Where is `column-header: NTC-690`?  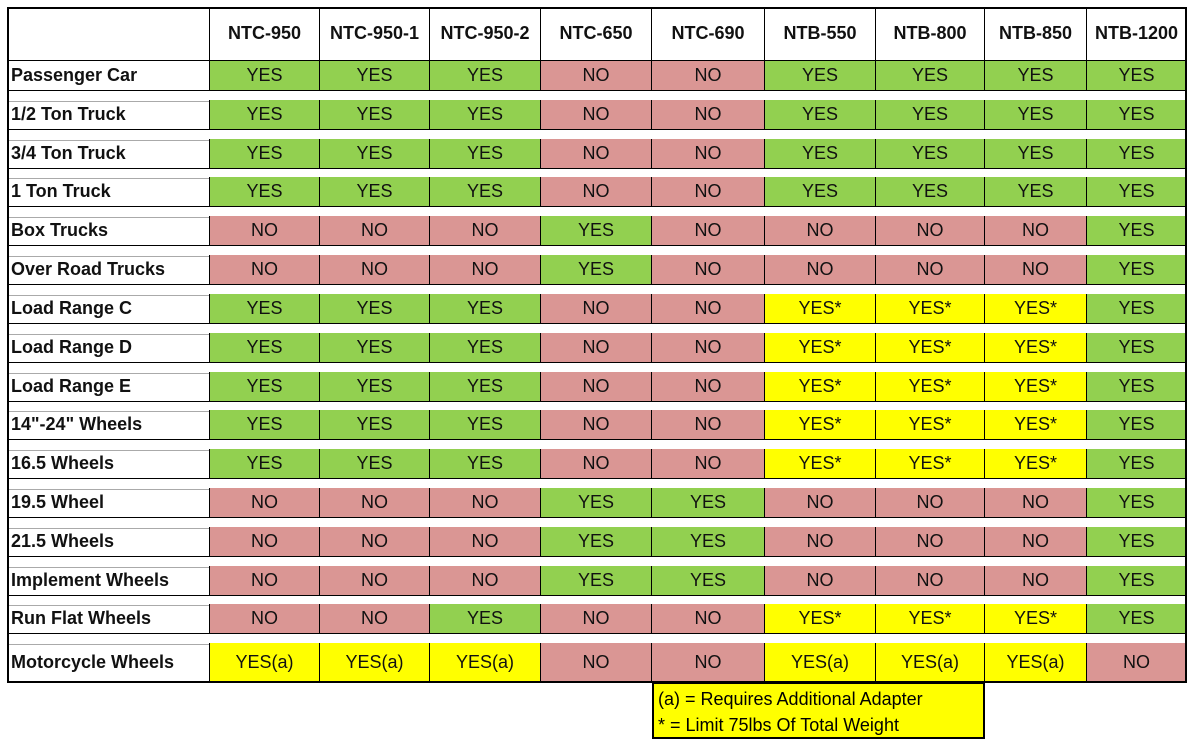
column-header: NTC-690 is located at coordinates (708, 34).